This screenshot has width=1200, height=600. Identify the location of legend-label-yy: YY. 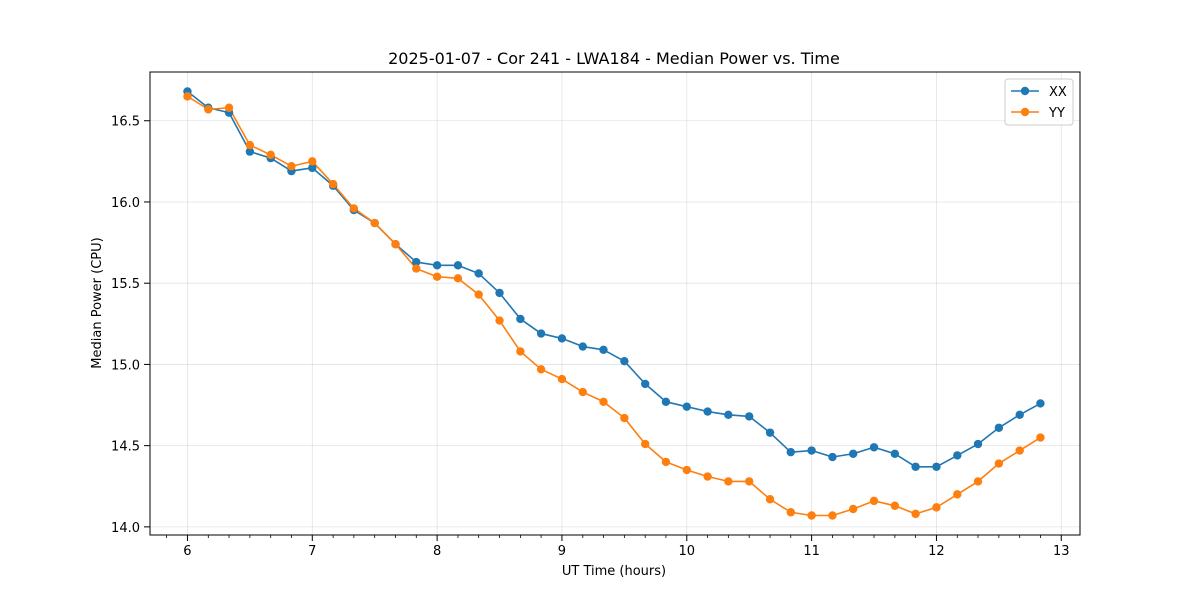
(1056, 113).